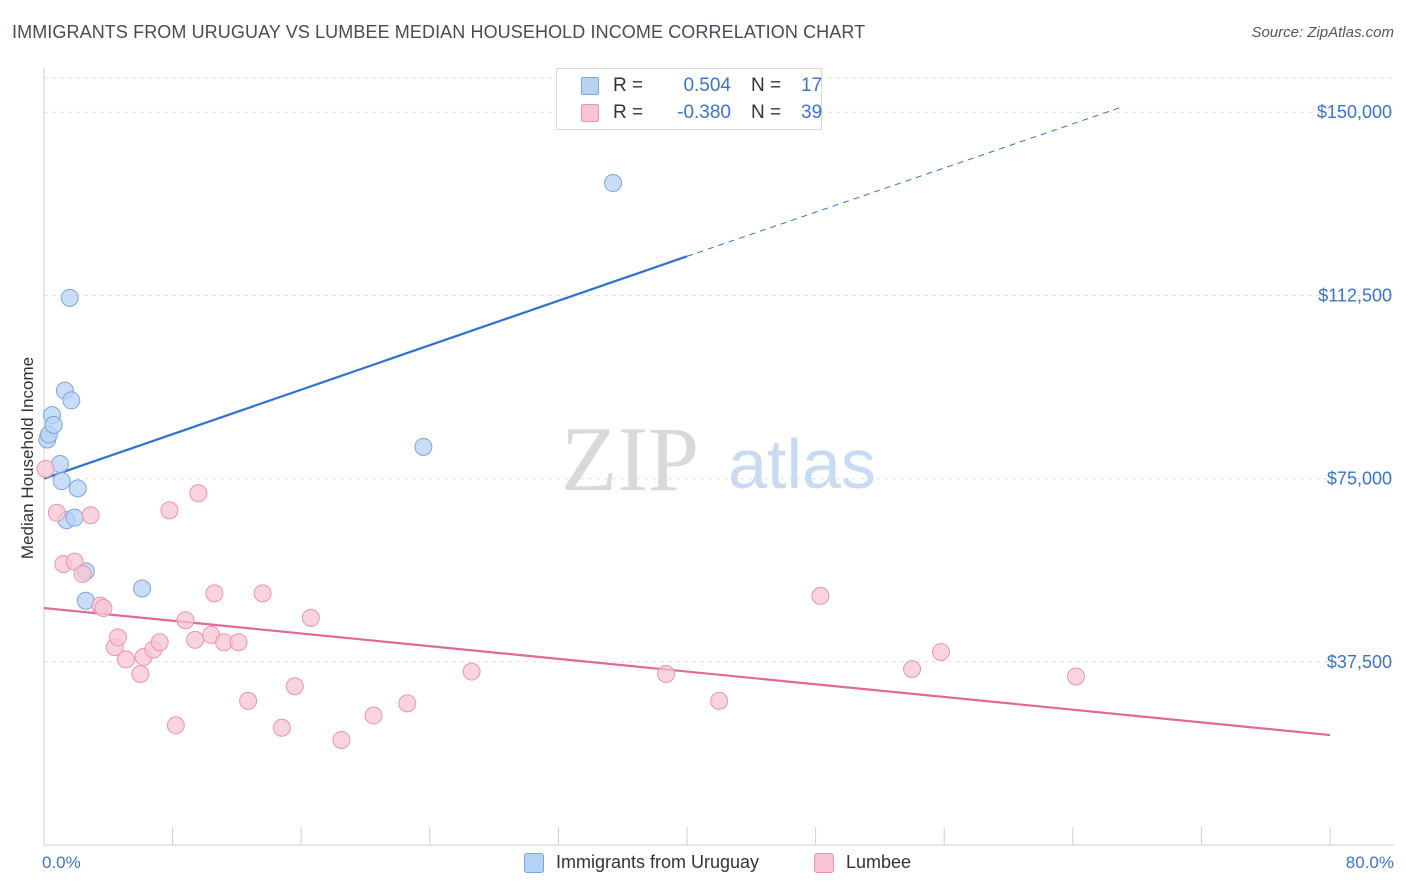 The image size is (1406, 892). Describe the element at coordinates (628, 85) in the screenshot. I see `legend-r-label-1: R =` at that location.